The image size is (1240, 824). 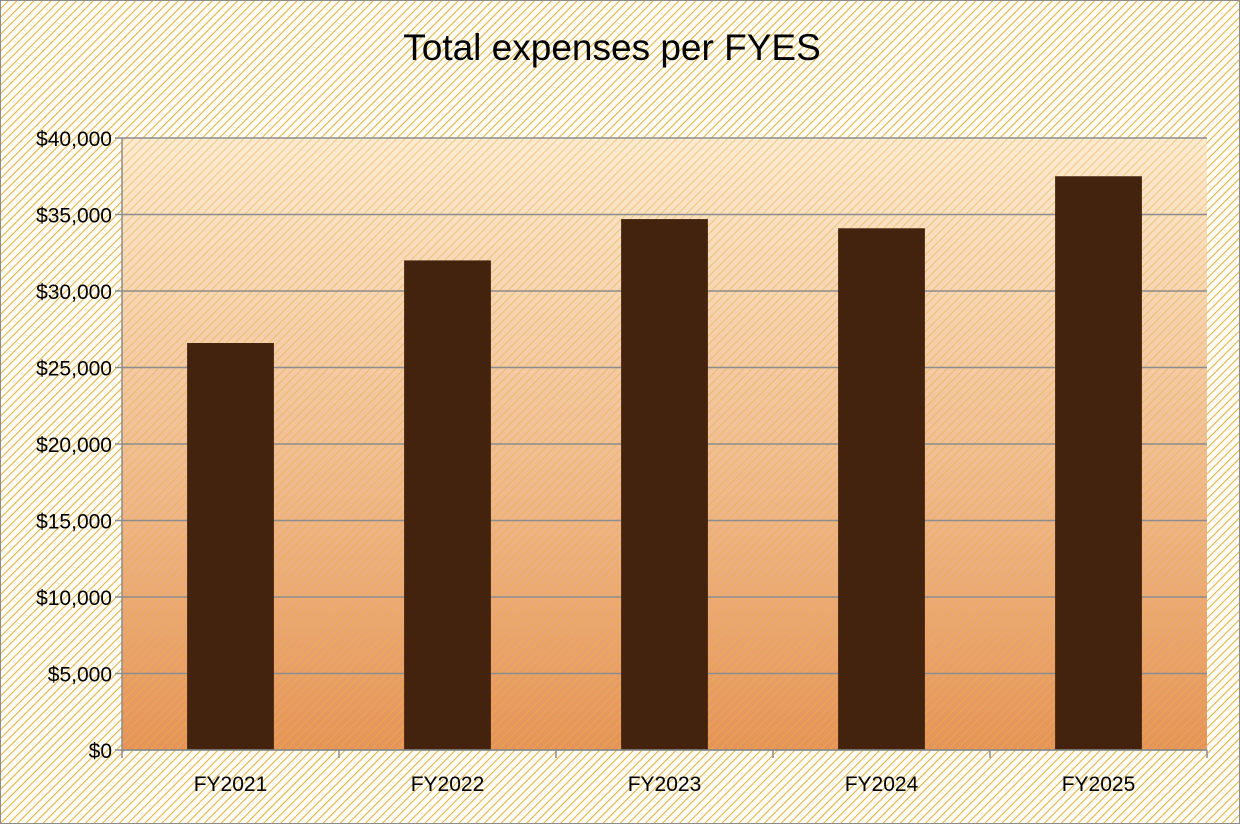 I want to click on y-tick-label: $35,000, so click(x=74, y=216).